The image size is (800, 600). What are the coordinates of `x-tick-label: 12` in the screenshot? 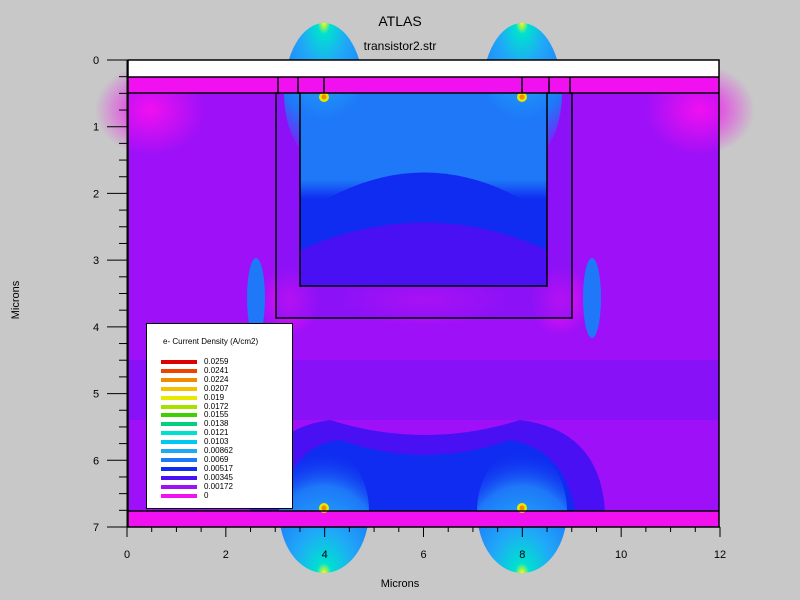 It's located at (720, 555).